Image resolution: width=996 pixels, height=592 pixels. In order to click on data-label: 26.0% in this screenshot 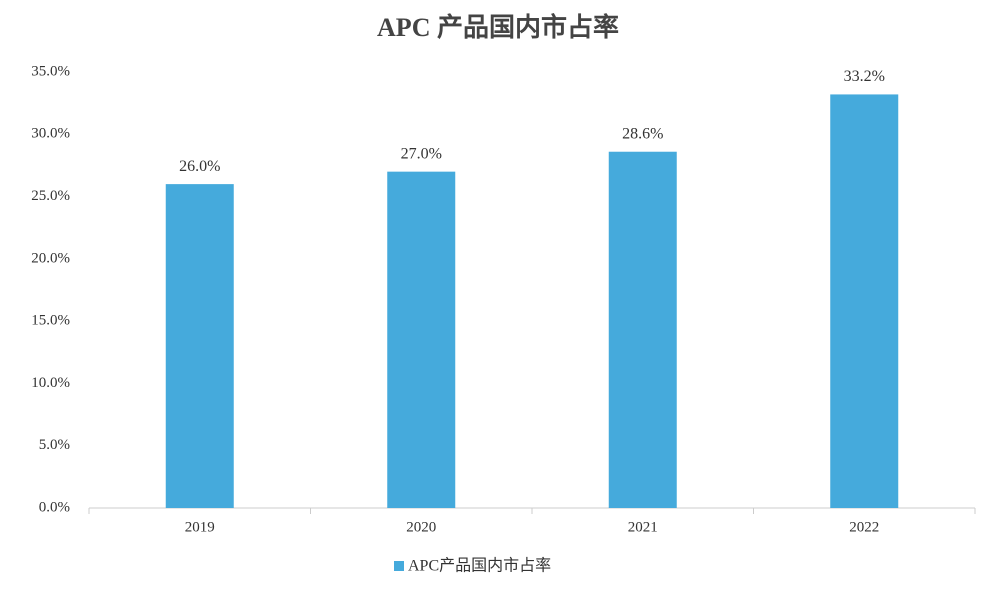, I will do `click(199, 166)`.